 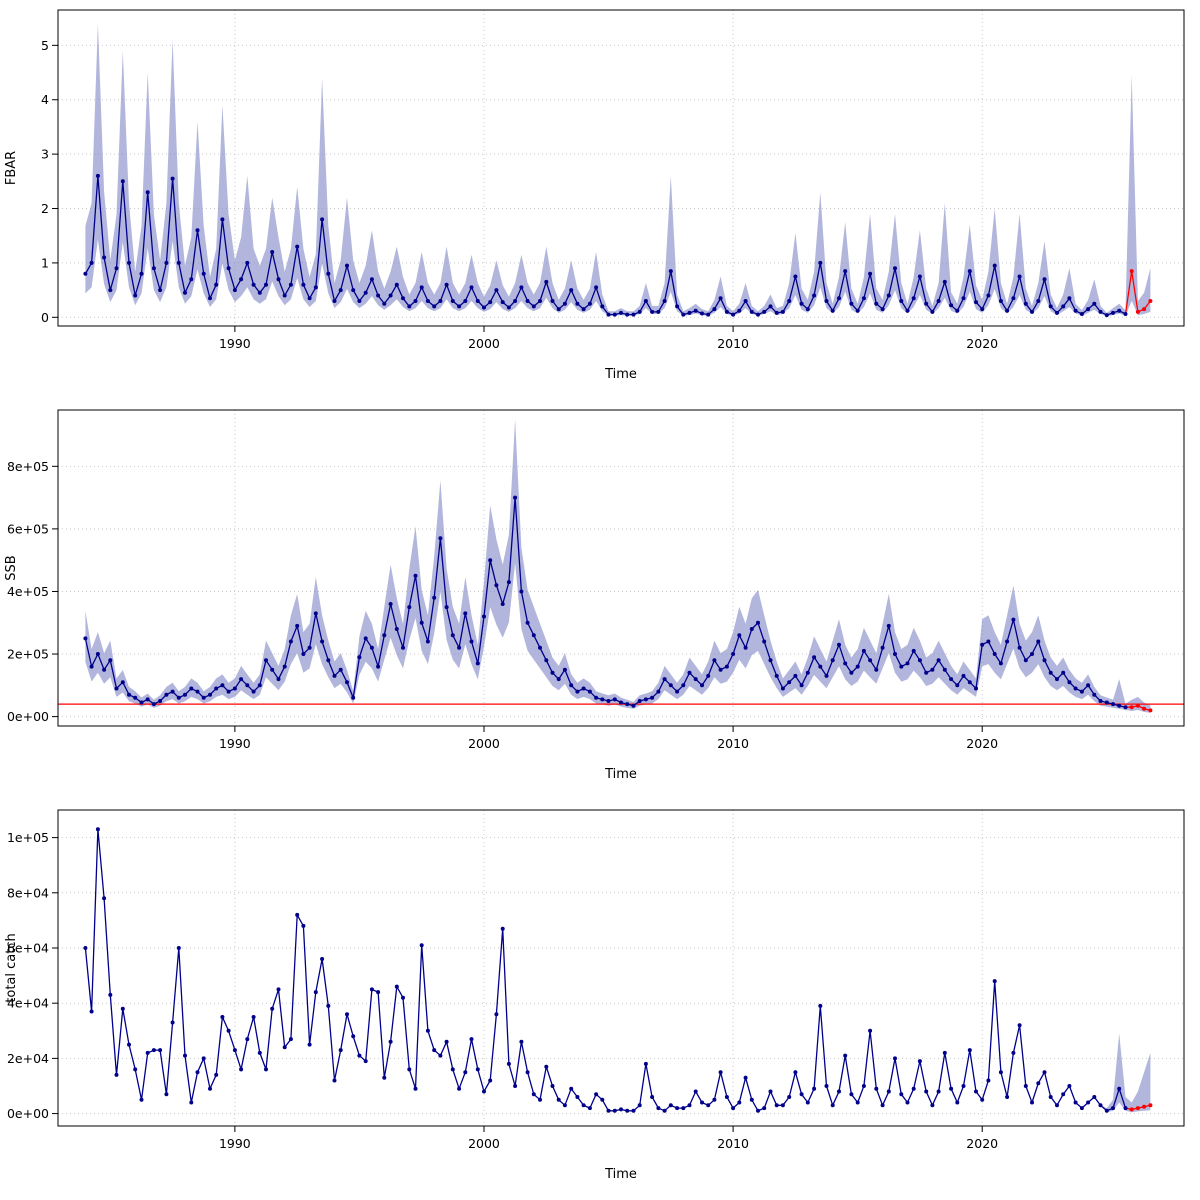 I want to click on svg-text: 2e+04, so click(x=28, y=1058).